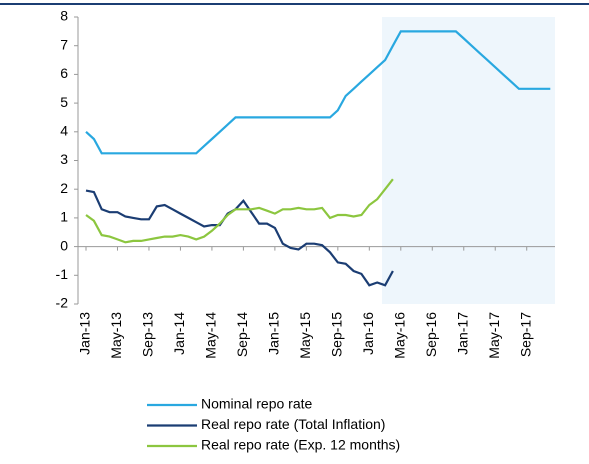  I want to click on x-tick-label: Jan-13, so click(85, 333).